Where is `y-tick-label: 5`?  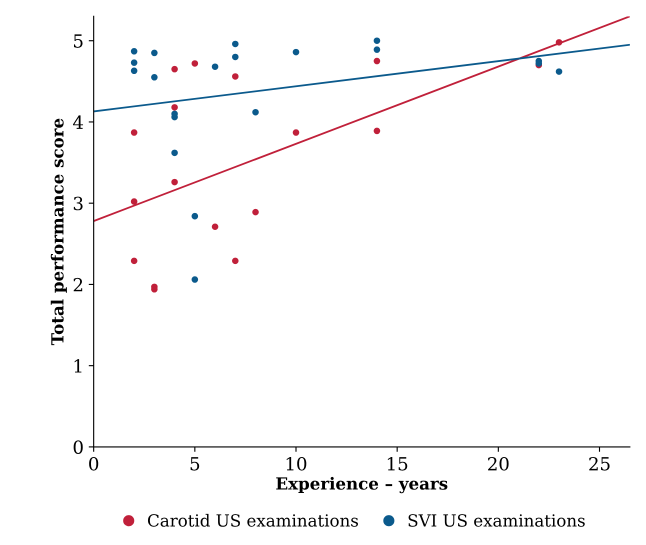
y-tick-label: 5 is located at coordinates (78, 41).